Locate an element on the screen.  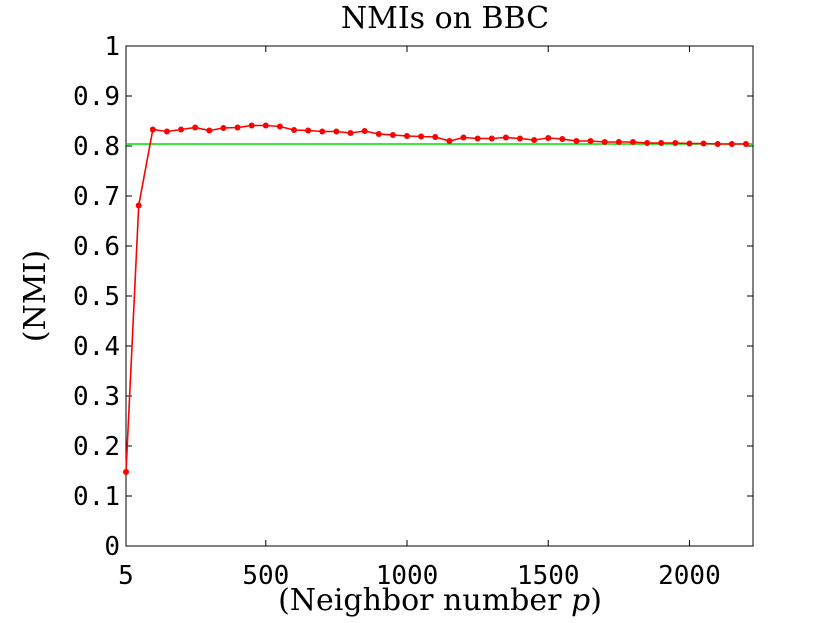
y-tick-label: 0.2 is located at coordinates (96, 447).